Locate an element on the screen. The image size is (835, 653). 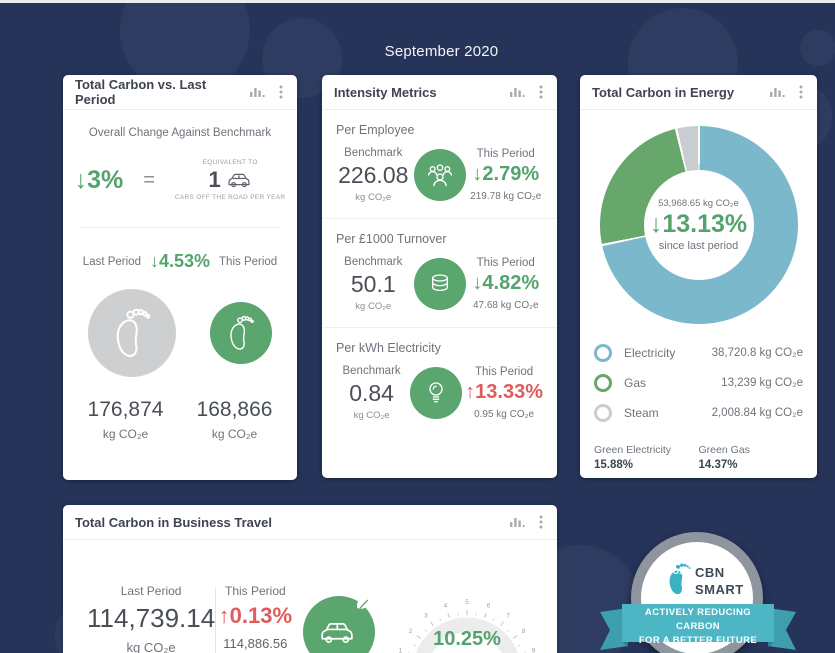
period-change-row: Last Period ↓4.53% This Period is located at coordinates (180, 261).